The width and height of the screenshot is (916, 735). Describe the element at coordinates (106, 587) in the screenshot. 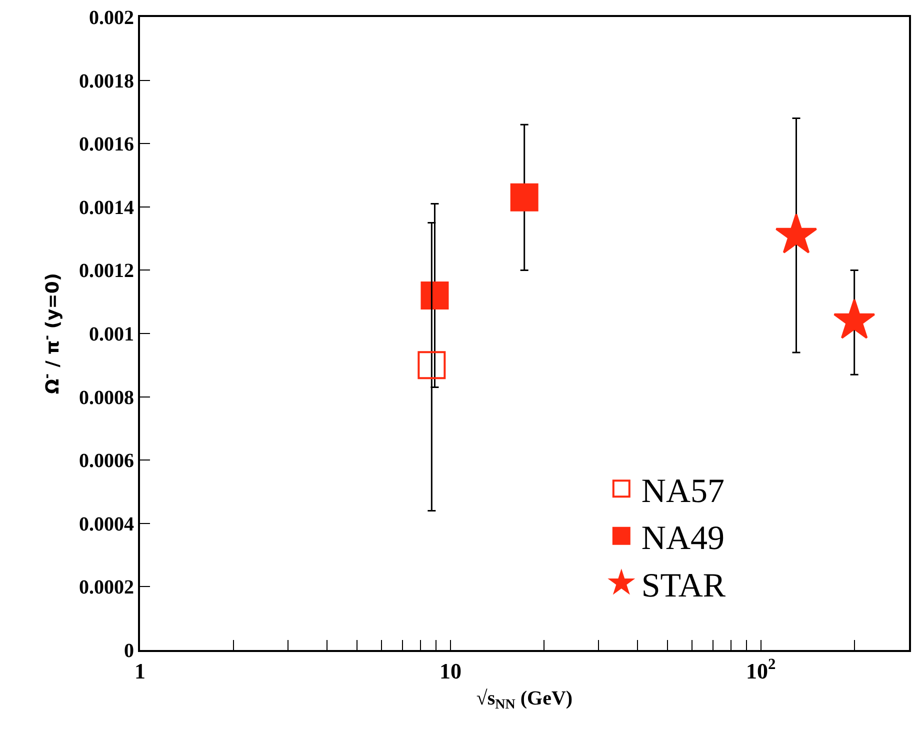

I see `y-tick-label: 0.0002` at that location.